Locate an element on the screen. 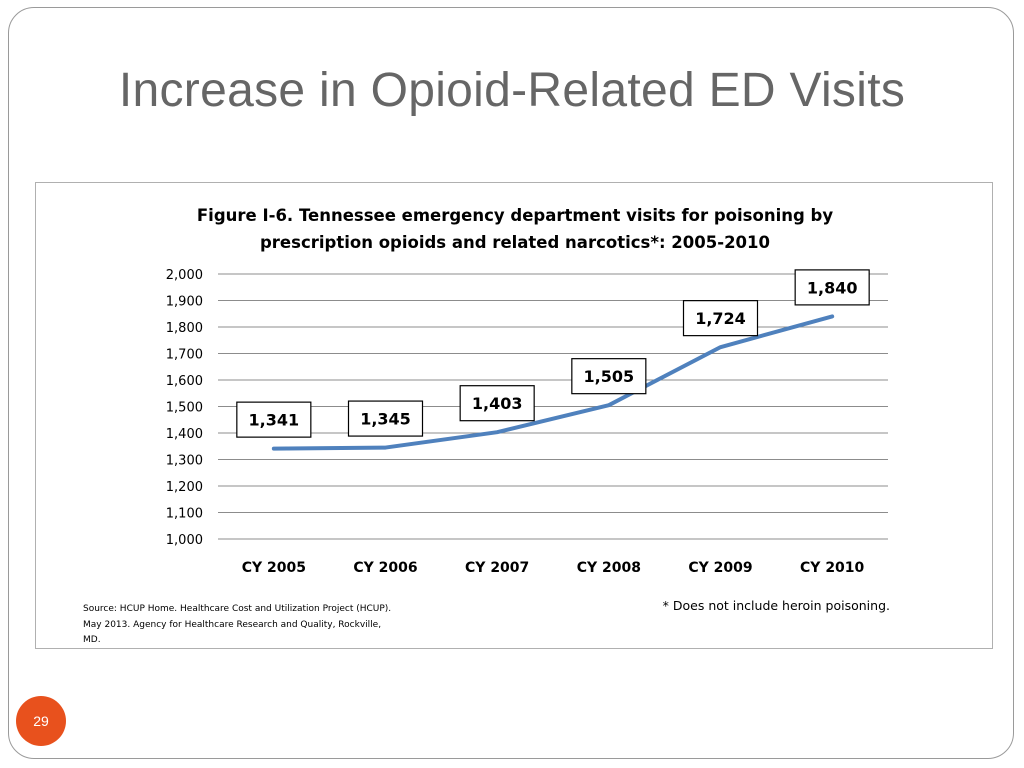 The image size is (1024, 768). data-label-callout: 1,724 is located at coordinates (720, 318).